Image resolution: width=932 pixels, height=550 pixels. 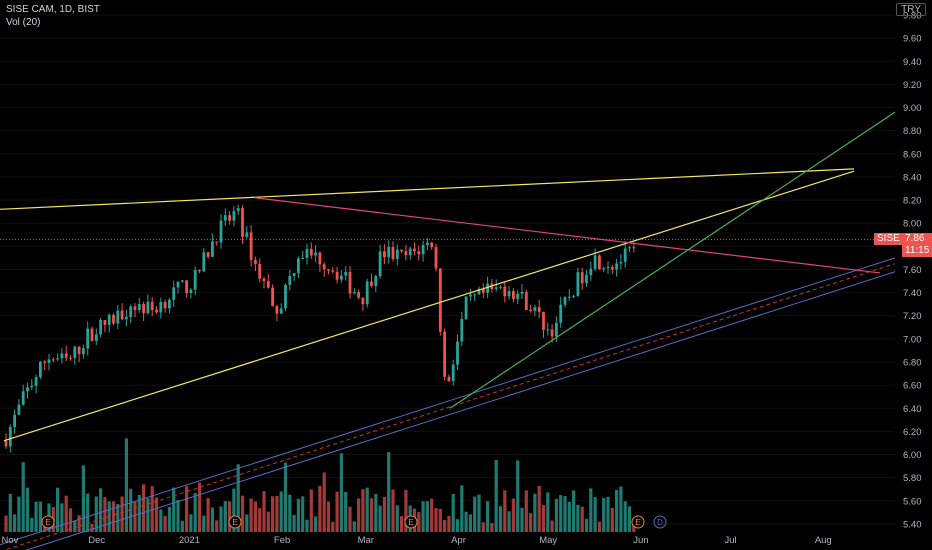 What do you see at coordinates (912, 16) in the screenshot?
I see `y-tick-label: 9.80` at bounding box center [912, 16].